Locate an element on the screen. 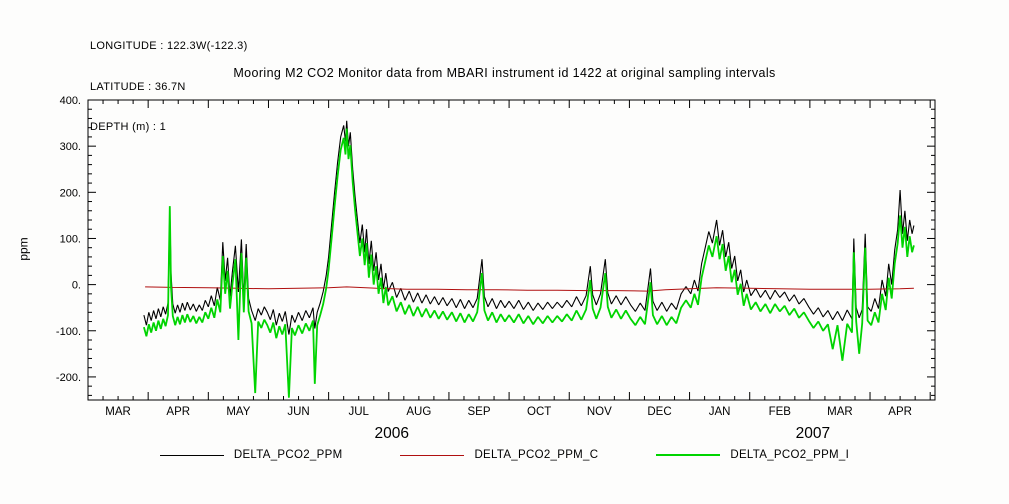 Image resolution: width=1009 pixels, height=504 pixels. y-tick-label: 200. is located at coordinates (70, 193).